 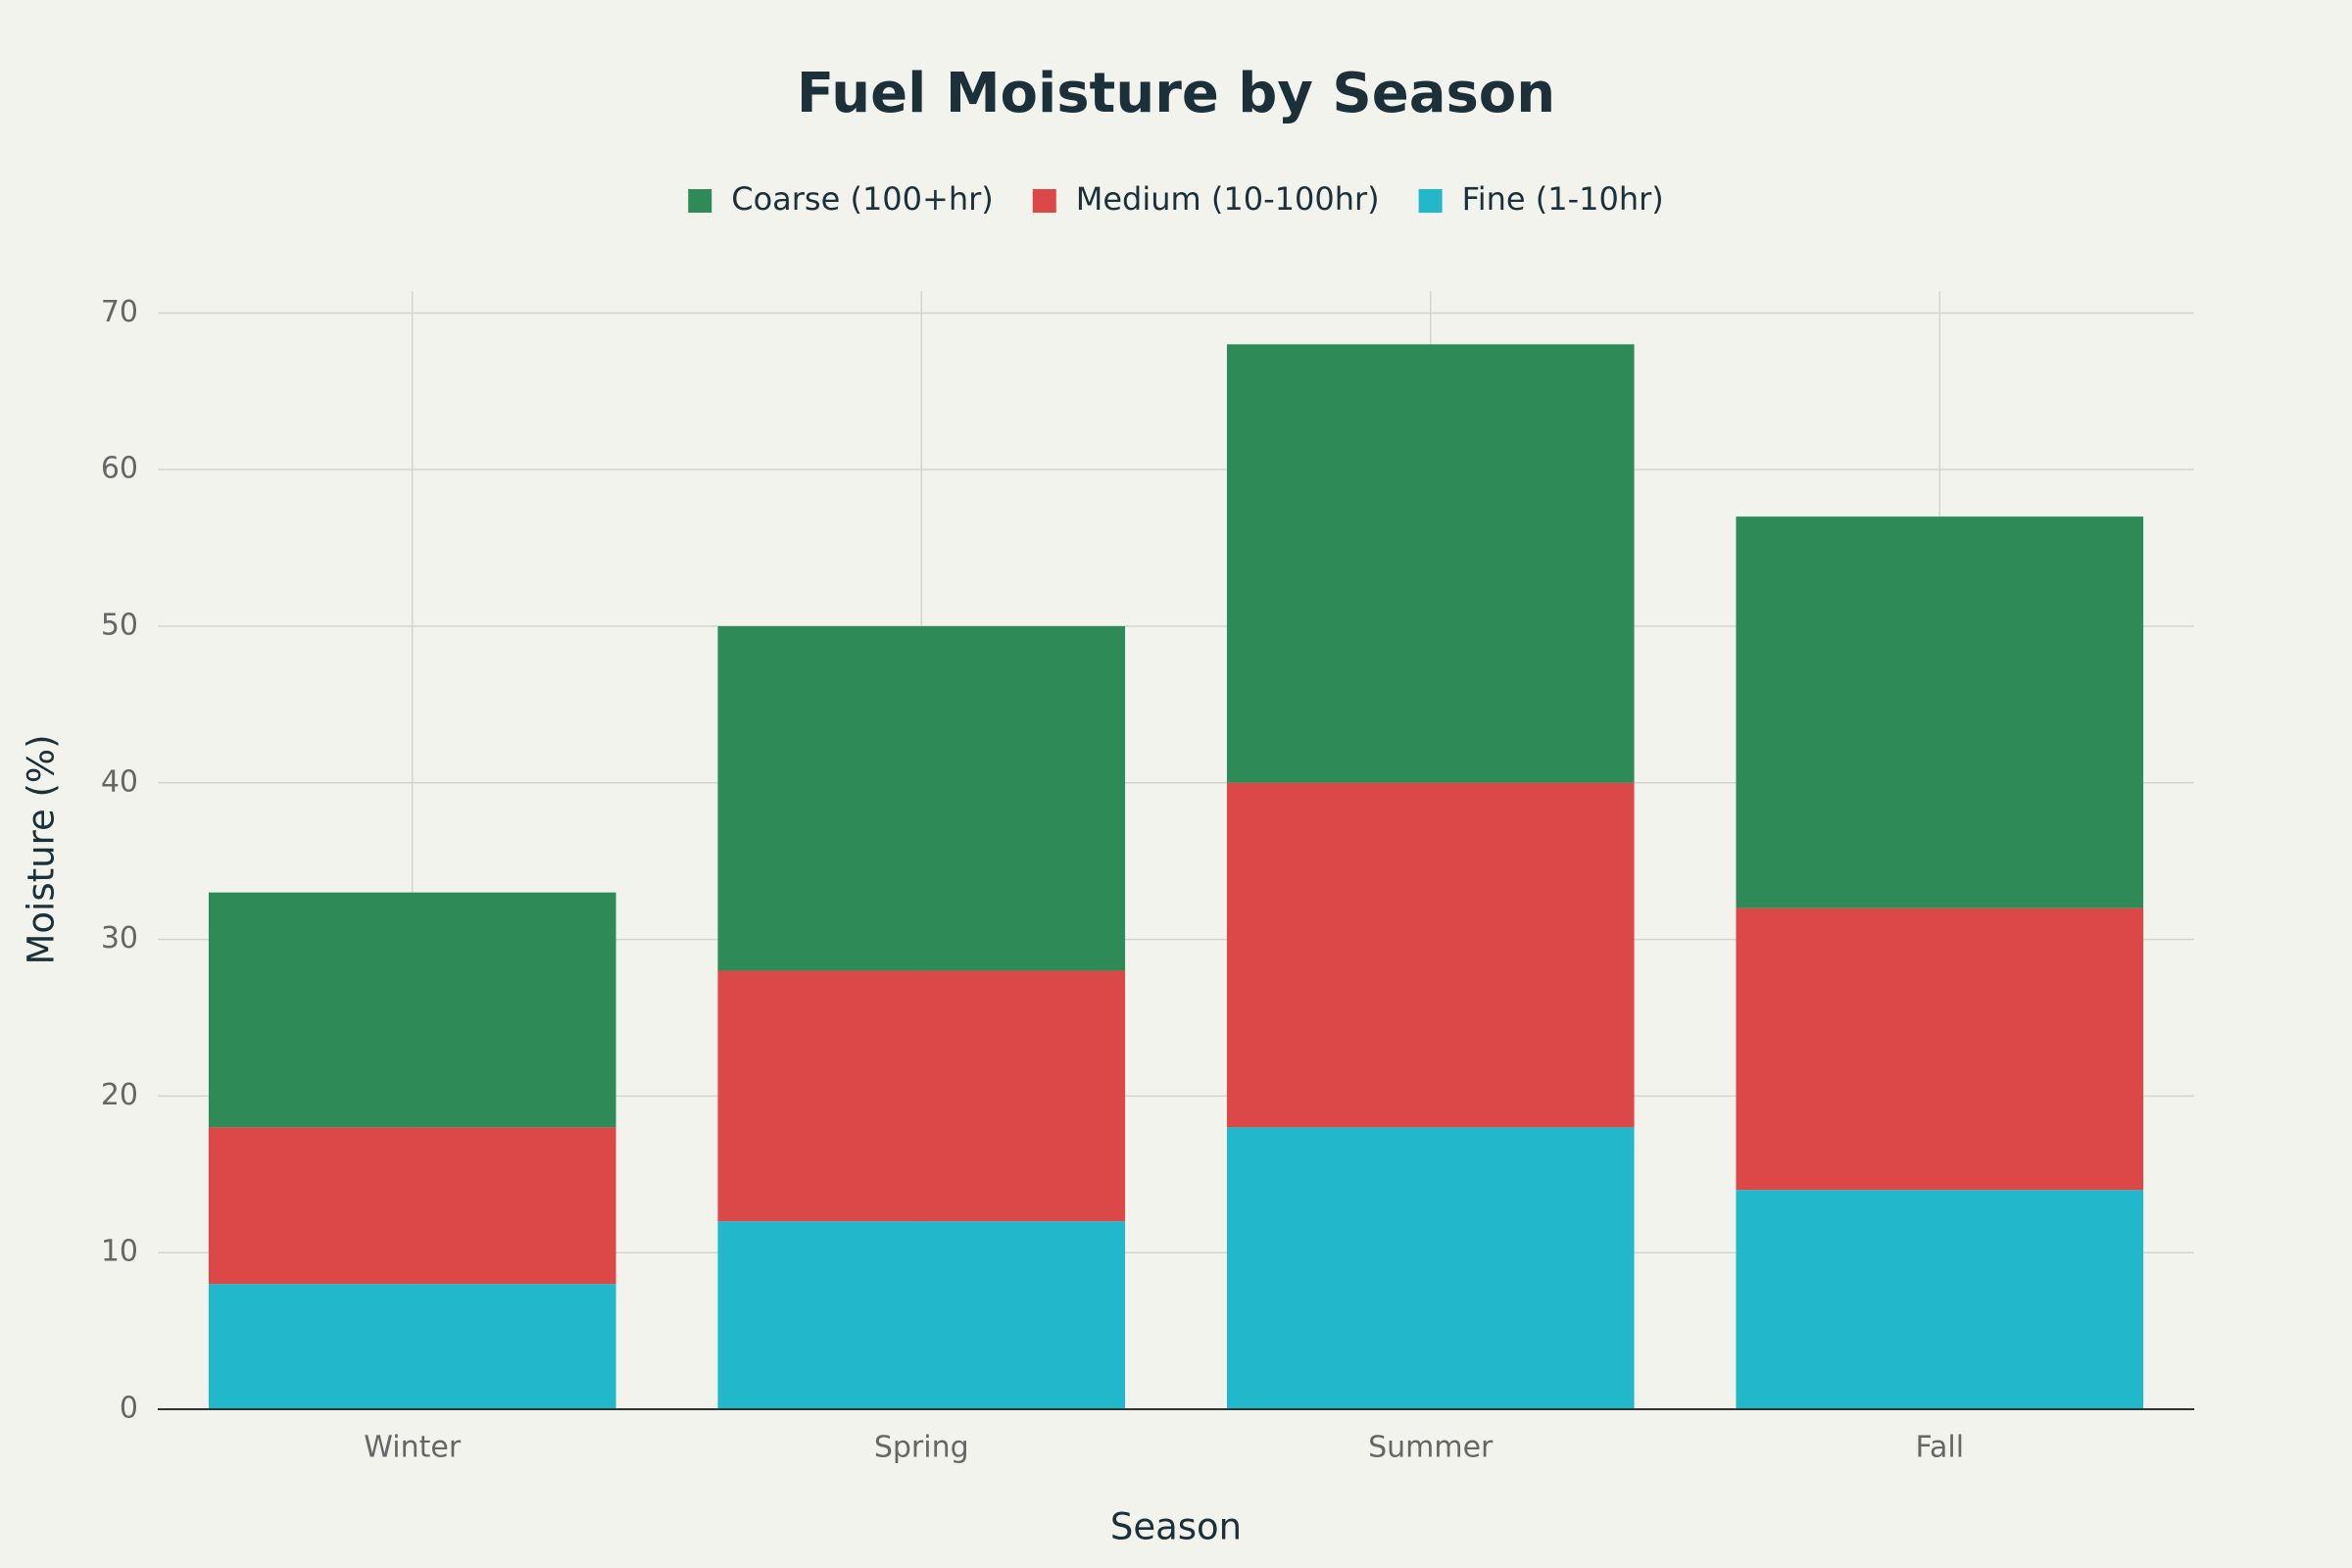 What do you see at coordinates (1176, 1527) in the screenshot?
I see `x-axis-title: Season` at bounding box center [1176, 1527].